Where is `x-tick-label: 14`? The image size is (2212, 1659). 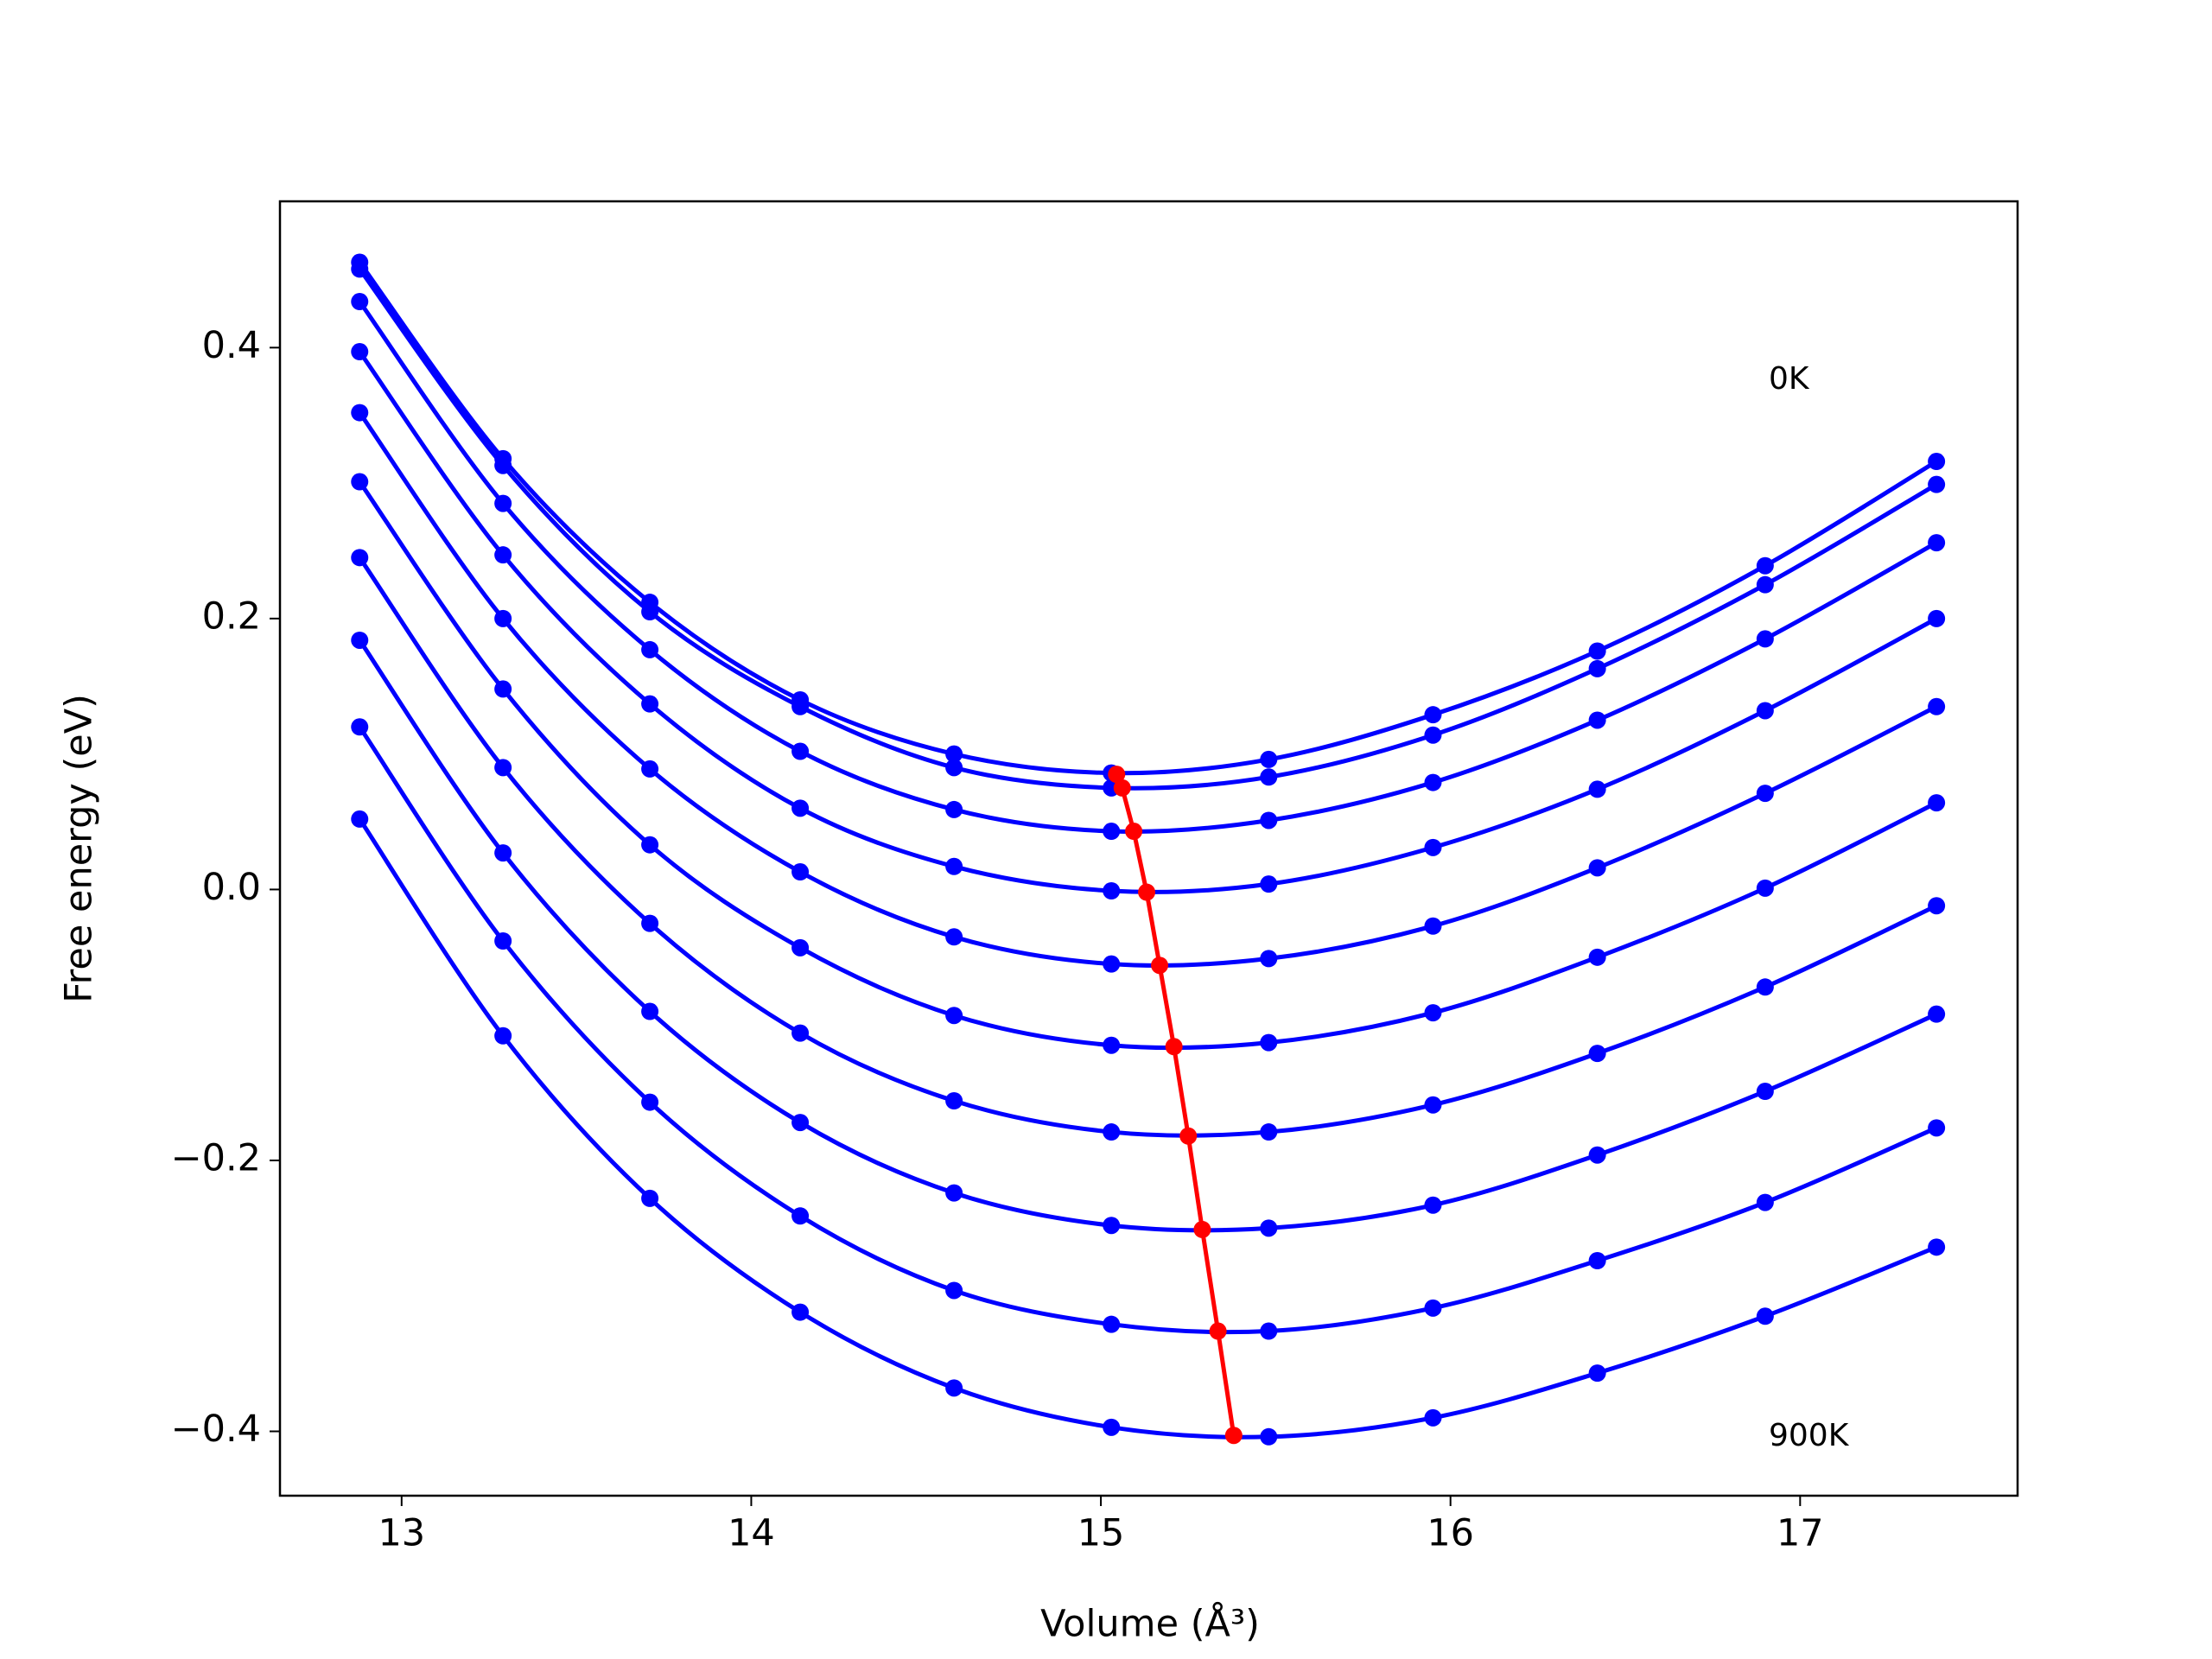 x-tick-label: 14 is located at coordinates (751, 1533).